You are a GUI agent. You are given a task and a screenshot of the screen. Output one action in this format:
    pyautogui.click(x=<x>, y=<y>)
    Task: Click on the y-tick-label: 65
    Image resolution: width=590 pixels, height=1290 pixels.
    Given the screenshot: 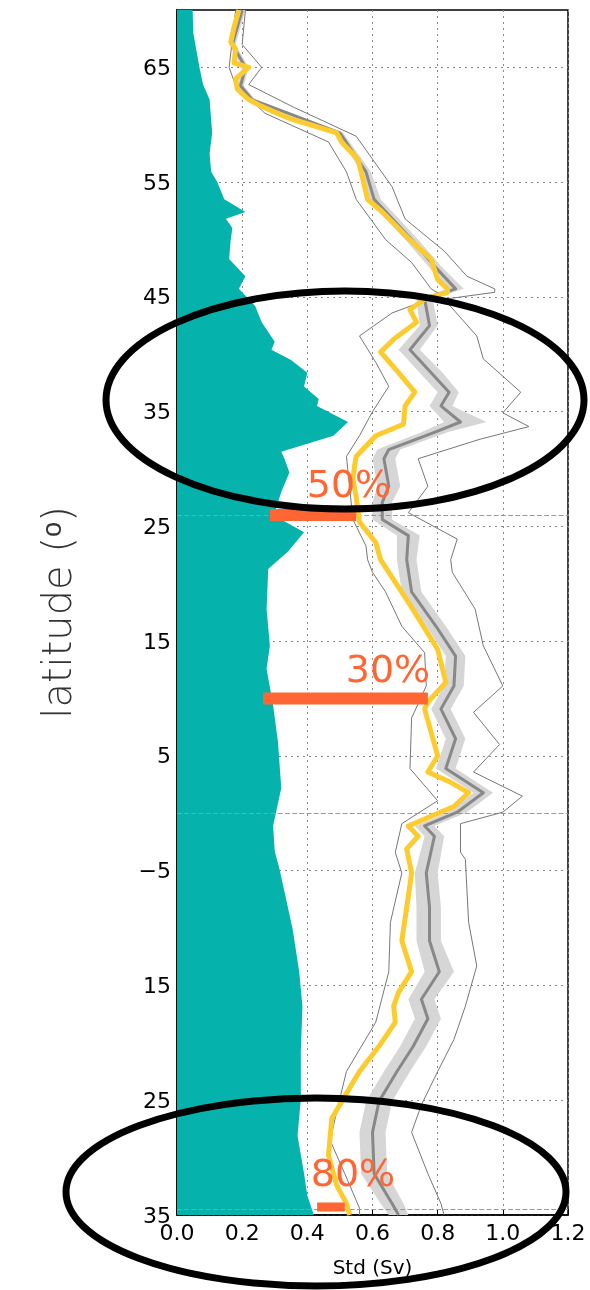 What is the action you would take?
    pyautogui.click(x=157, y=67)
    